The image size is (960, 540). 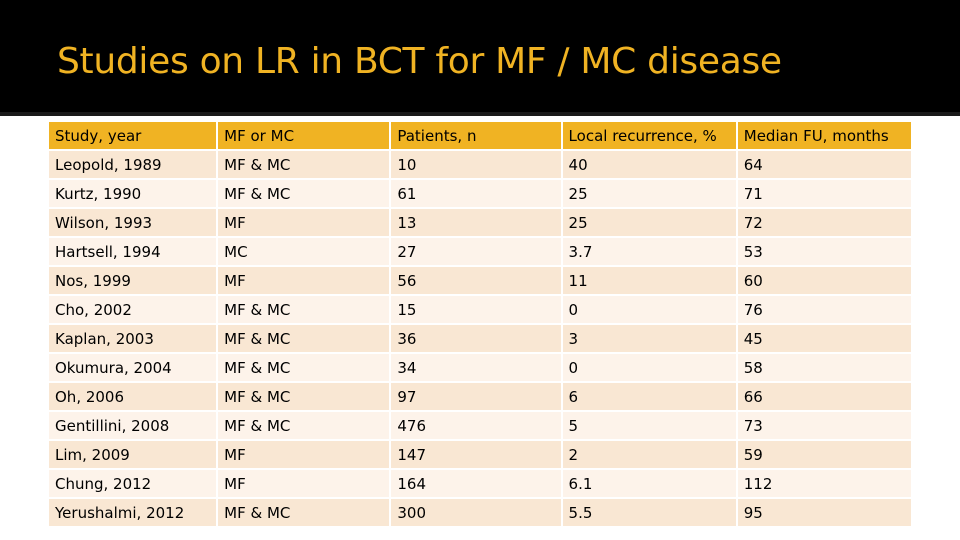 I want to click on cell-patients: 61, so click(x=476, y=193).